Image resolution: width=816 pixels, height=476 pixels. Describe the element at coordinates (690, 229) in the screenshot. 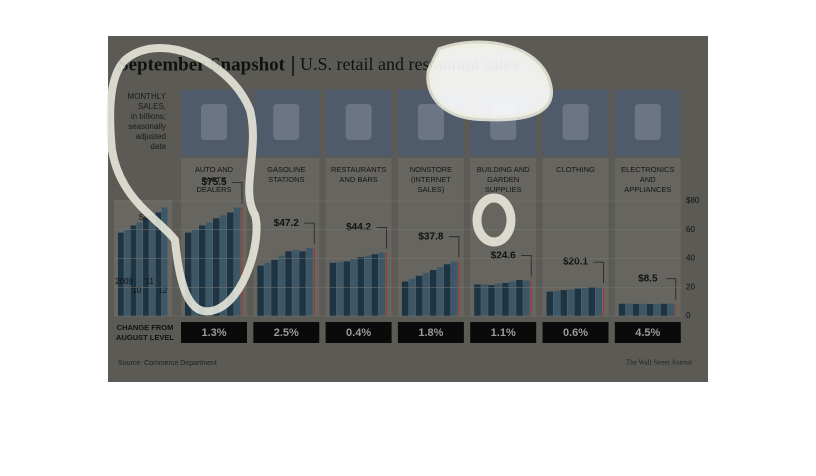

I see `y-tick-label: 60` at that location.